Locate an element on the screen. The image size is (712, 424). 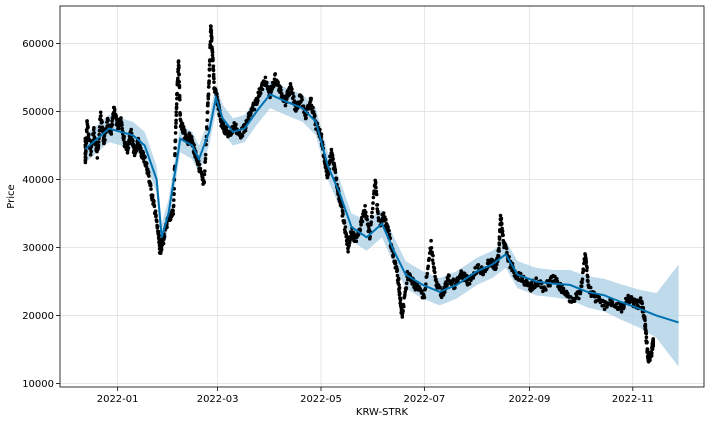
x-tick-label: 2022-11 is located at coordinates (633, 399).